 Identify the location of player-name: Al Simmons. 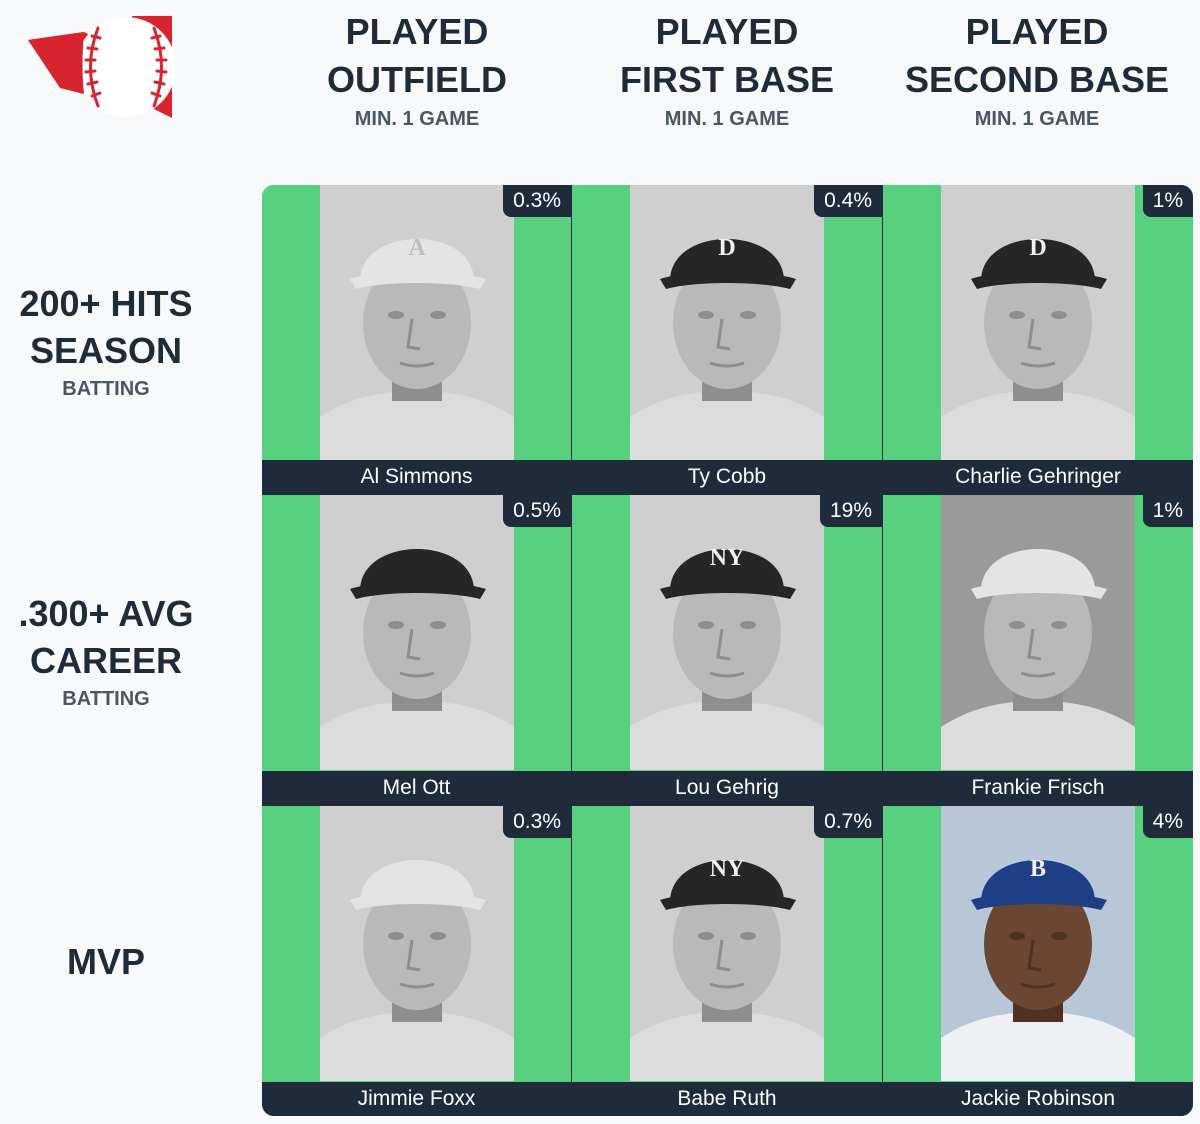
(416, 477).